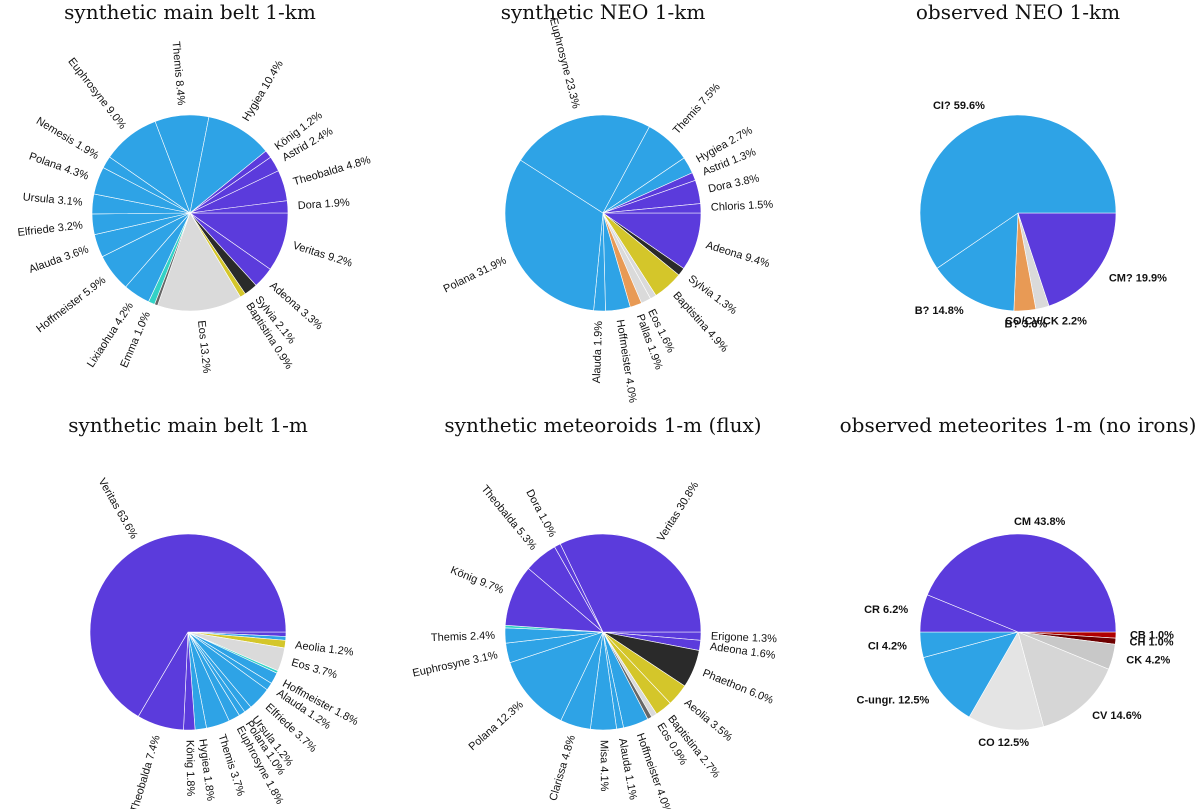 This screenshot has height=809, width=1200. I want to click on slice-label: B? 3.6%, so click(1026, 325).